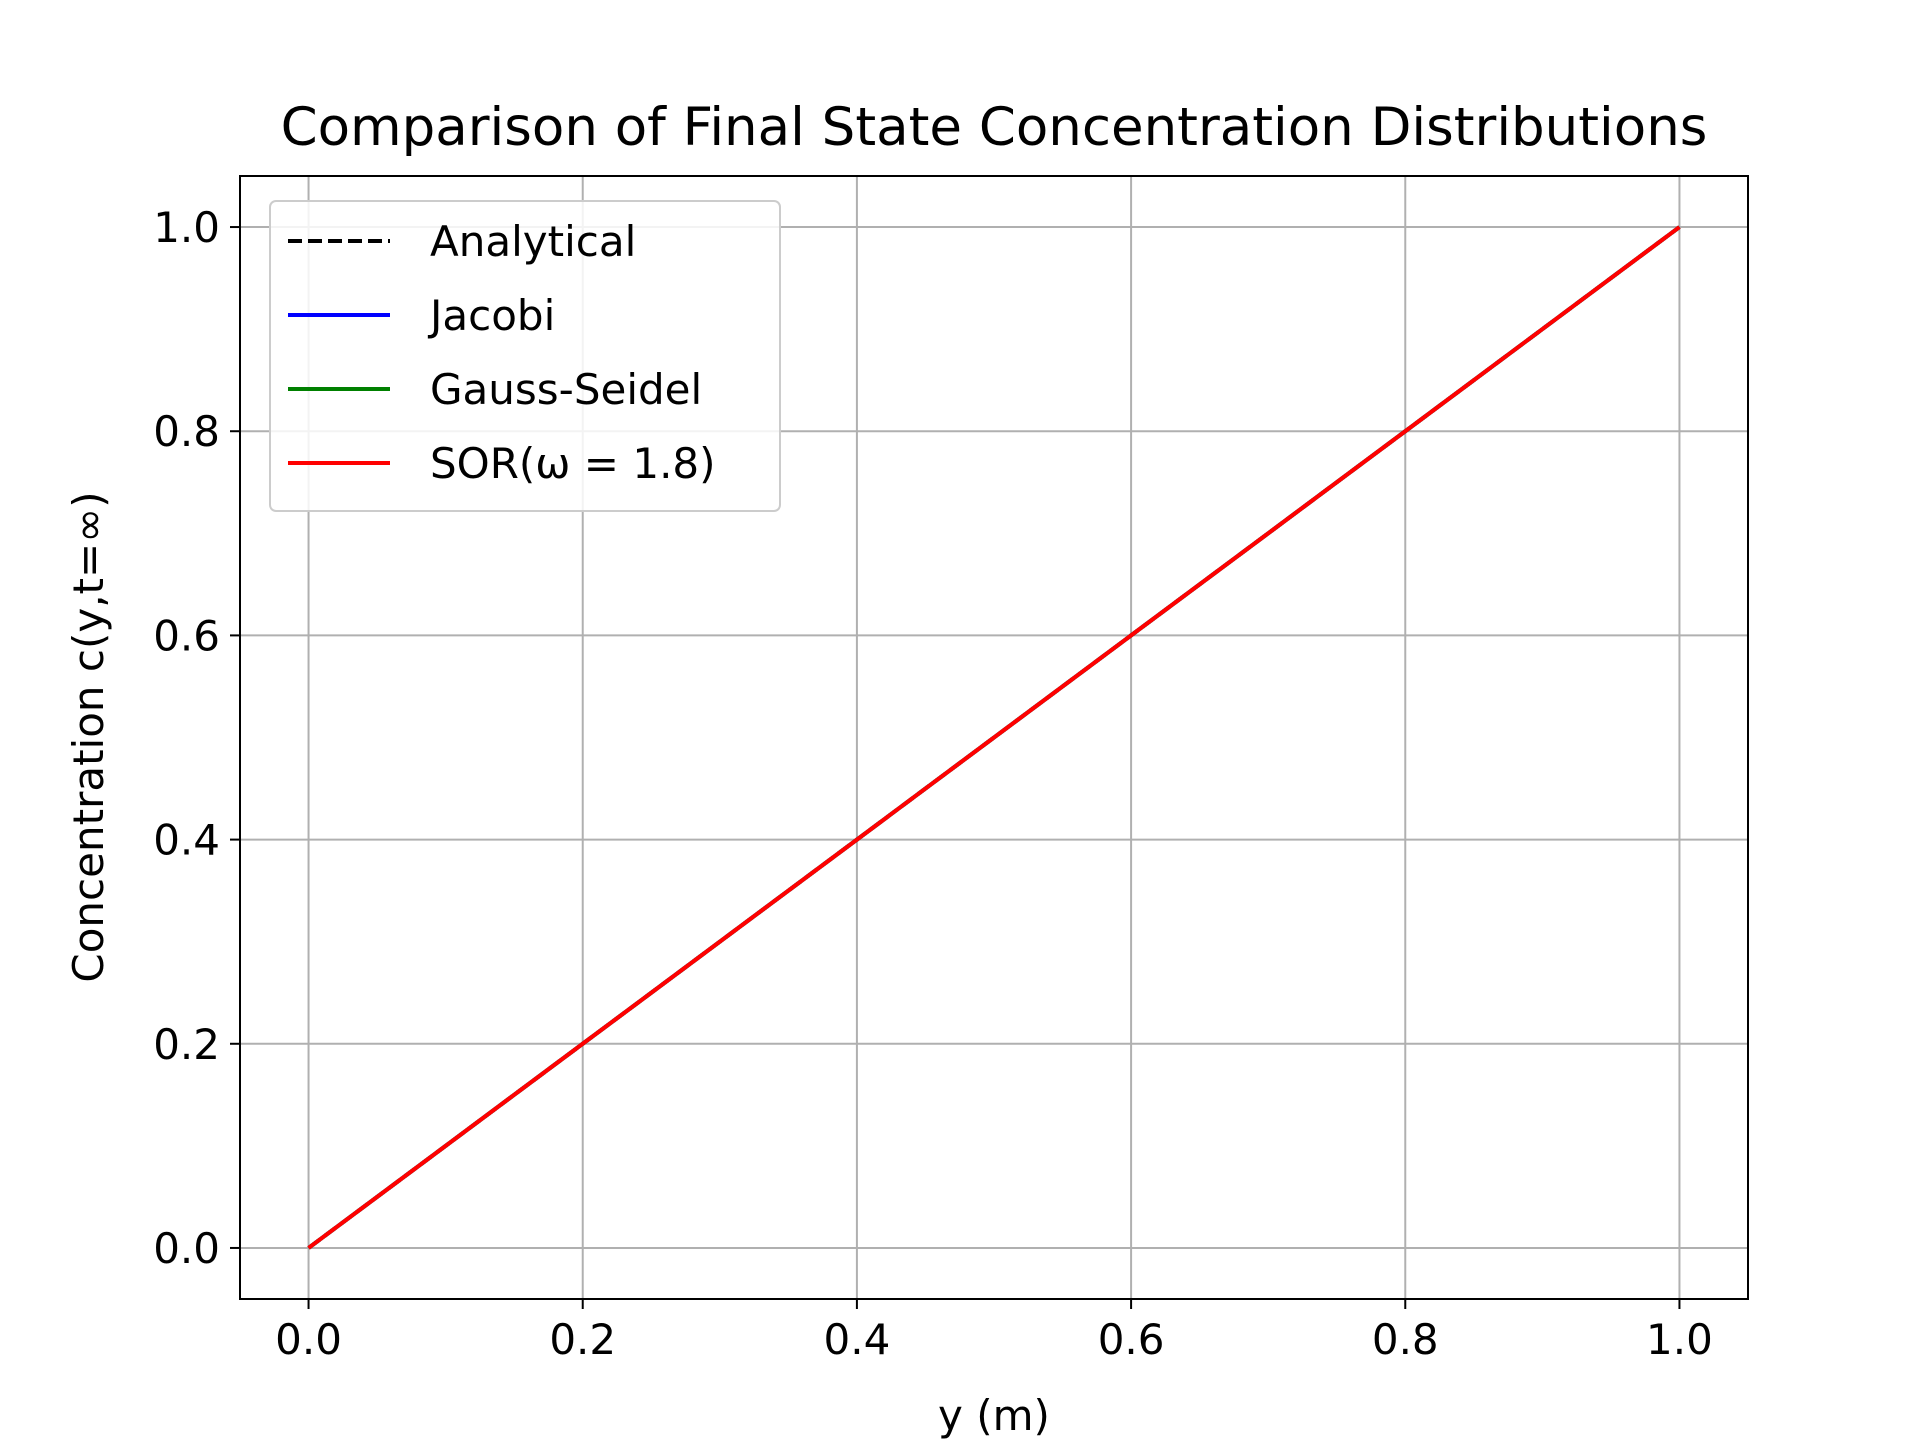  What do you see at coordinates (186, 840) in the screenshot?
I see `y-tick-label: 0.4` at bounding box center [186, 840].